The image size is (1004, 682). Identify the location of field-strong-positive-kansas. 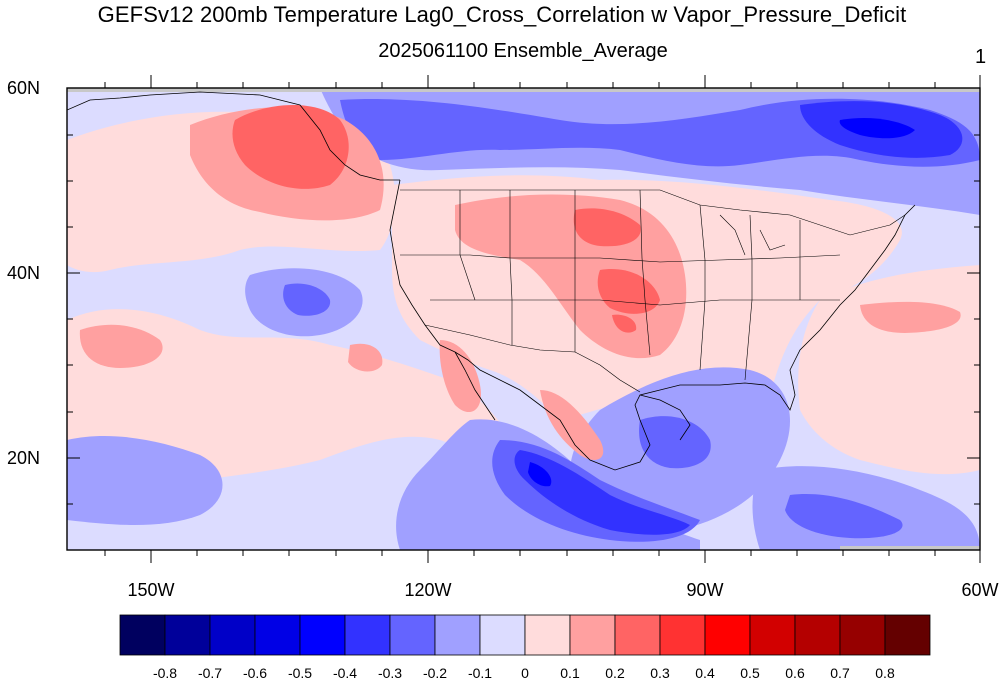
(628, 291).